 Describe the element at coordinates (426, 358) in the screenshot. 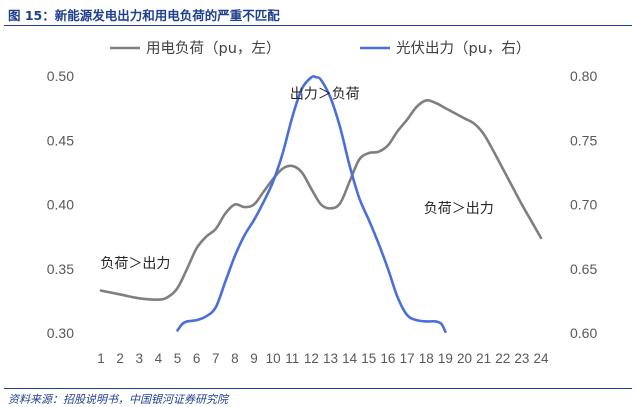

I see `x-tick-label: 18` at that location.